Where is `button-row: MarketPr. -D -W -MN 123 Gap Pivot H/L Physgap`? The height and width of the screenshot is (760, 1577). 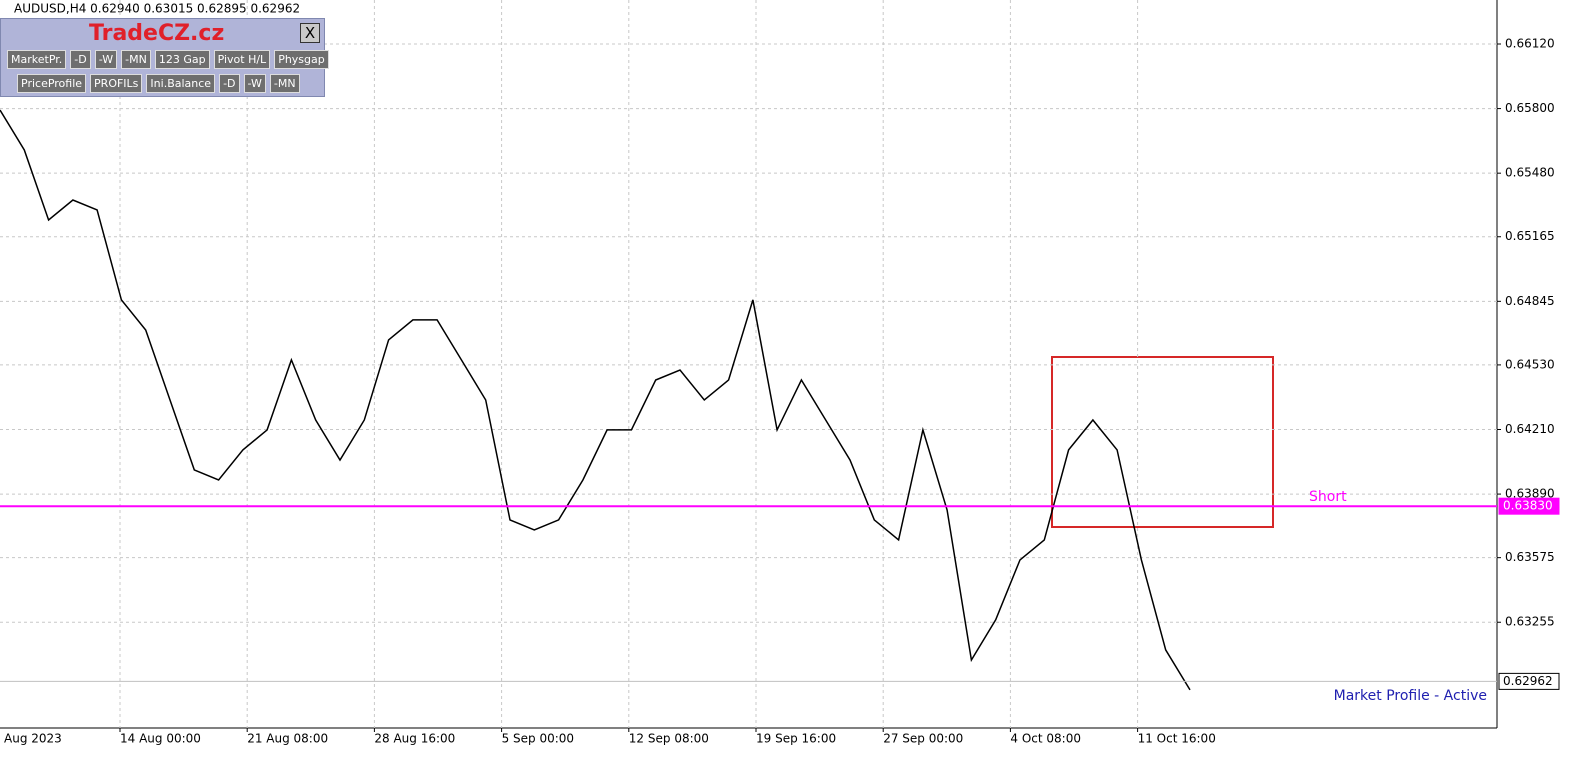
button-row: MarketPr. -D -W -MN 123 Gap Pivot H/L Physgap is located at coordinates (168, 59).